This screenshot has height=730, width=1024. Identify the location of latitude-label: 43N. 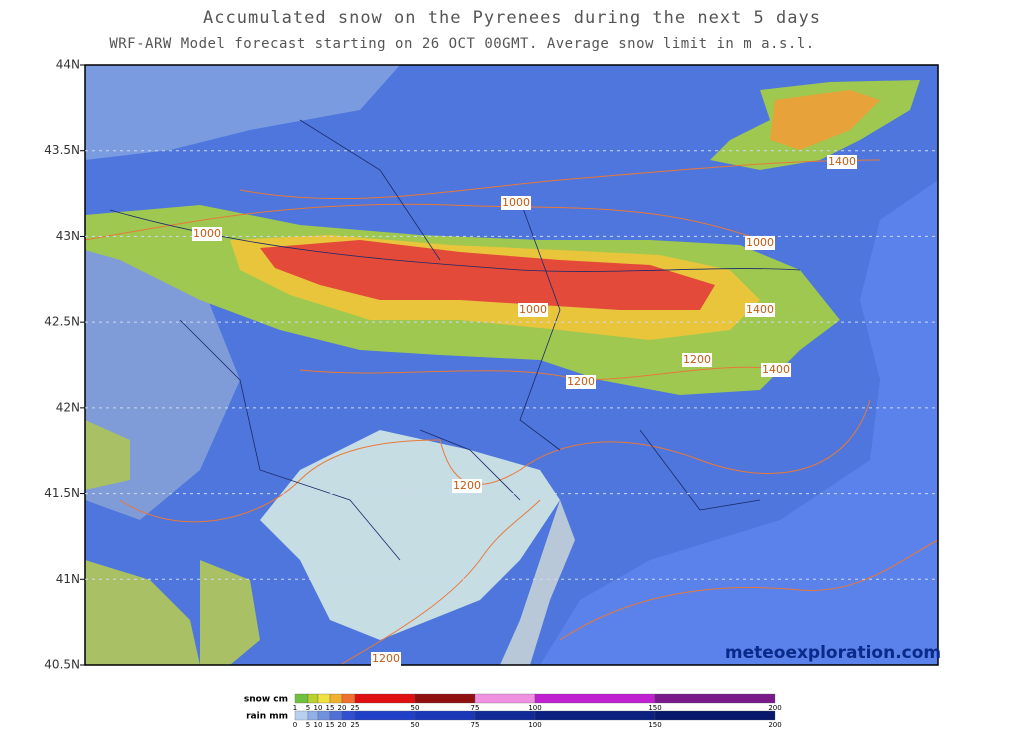
(68, 236).